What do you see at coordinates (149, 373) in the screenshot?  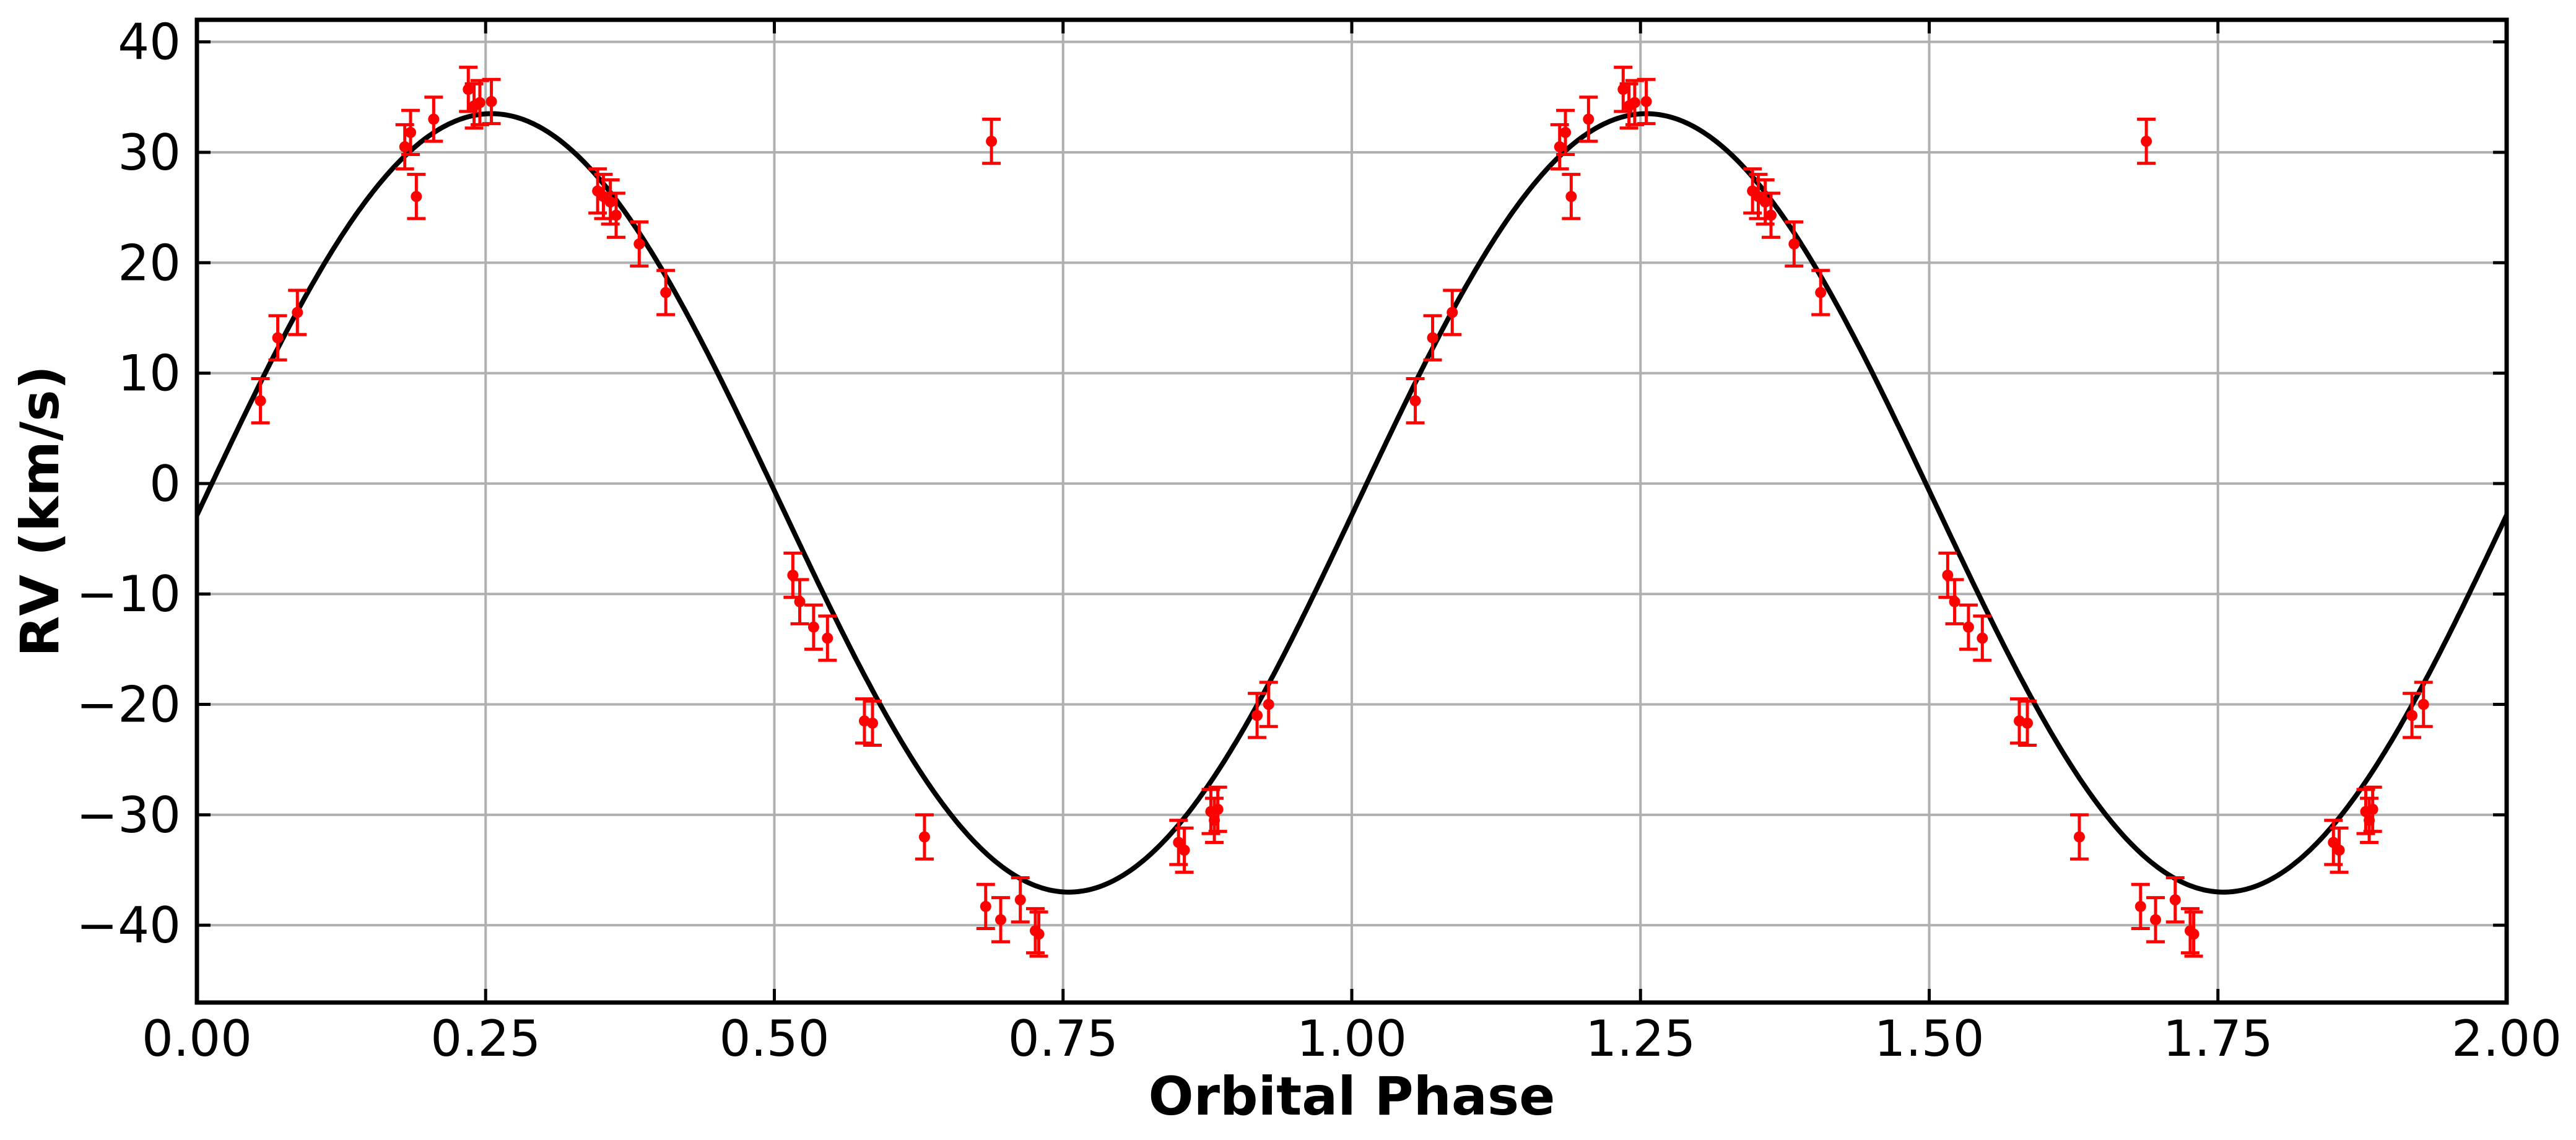 I see `y-tick-label: 10` at bounding box center [149, 373].